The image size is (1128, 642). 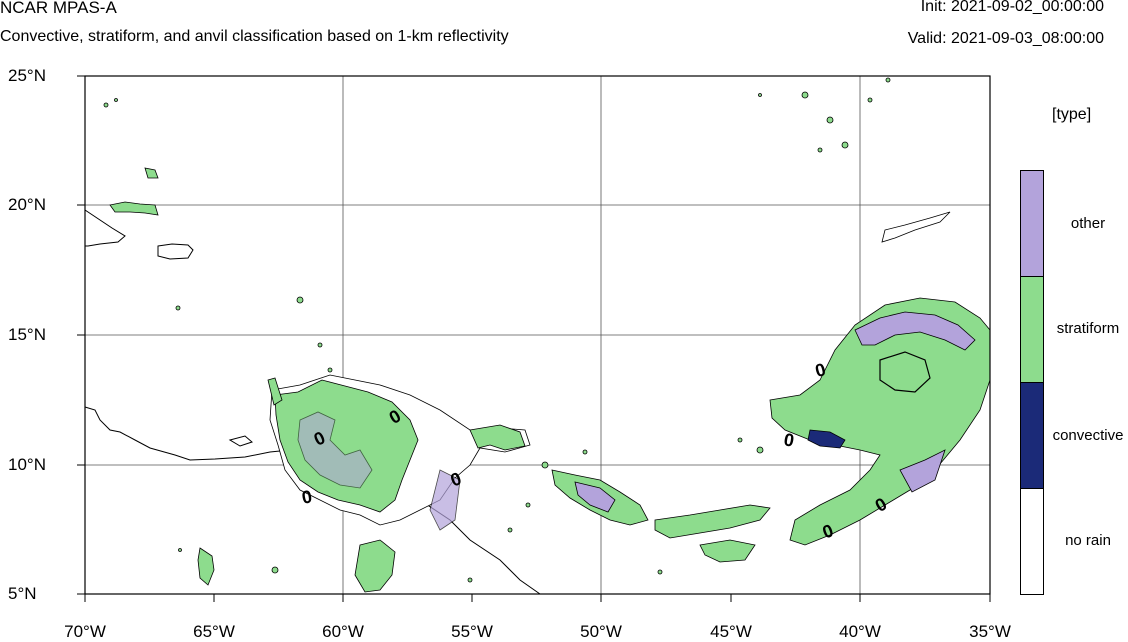 What do you see at coordinates (860, 631) in the screenshot?
I see `lon-tick-label: 40°W` at bounding box center [860, 631].